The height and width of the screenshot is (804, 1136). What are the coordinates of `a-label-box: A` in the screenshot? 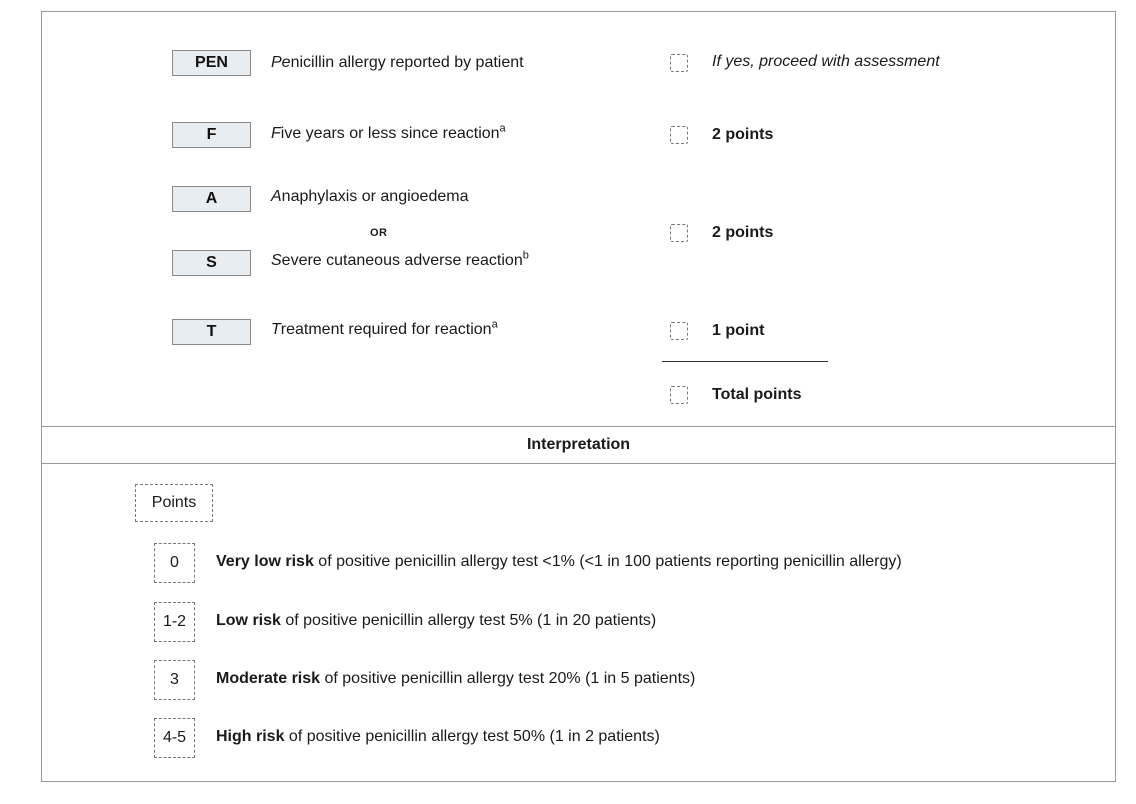 It's located at (211, 199).